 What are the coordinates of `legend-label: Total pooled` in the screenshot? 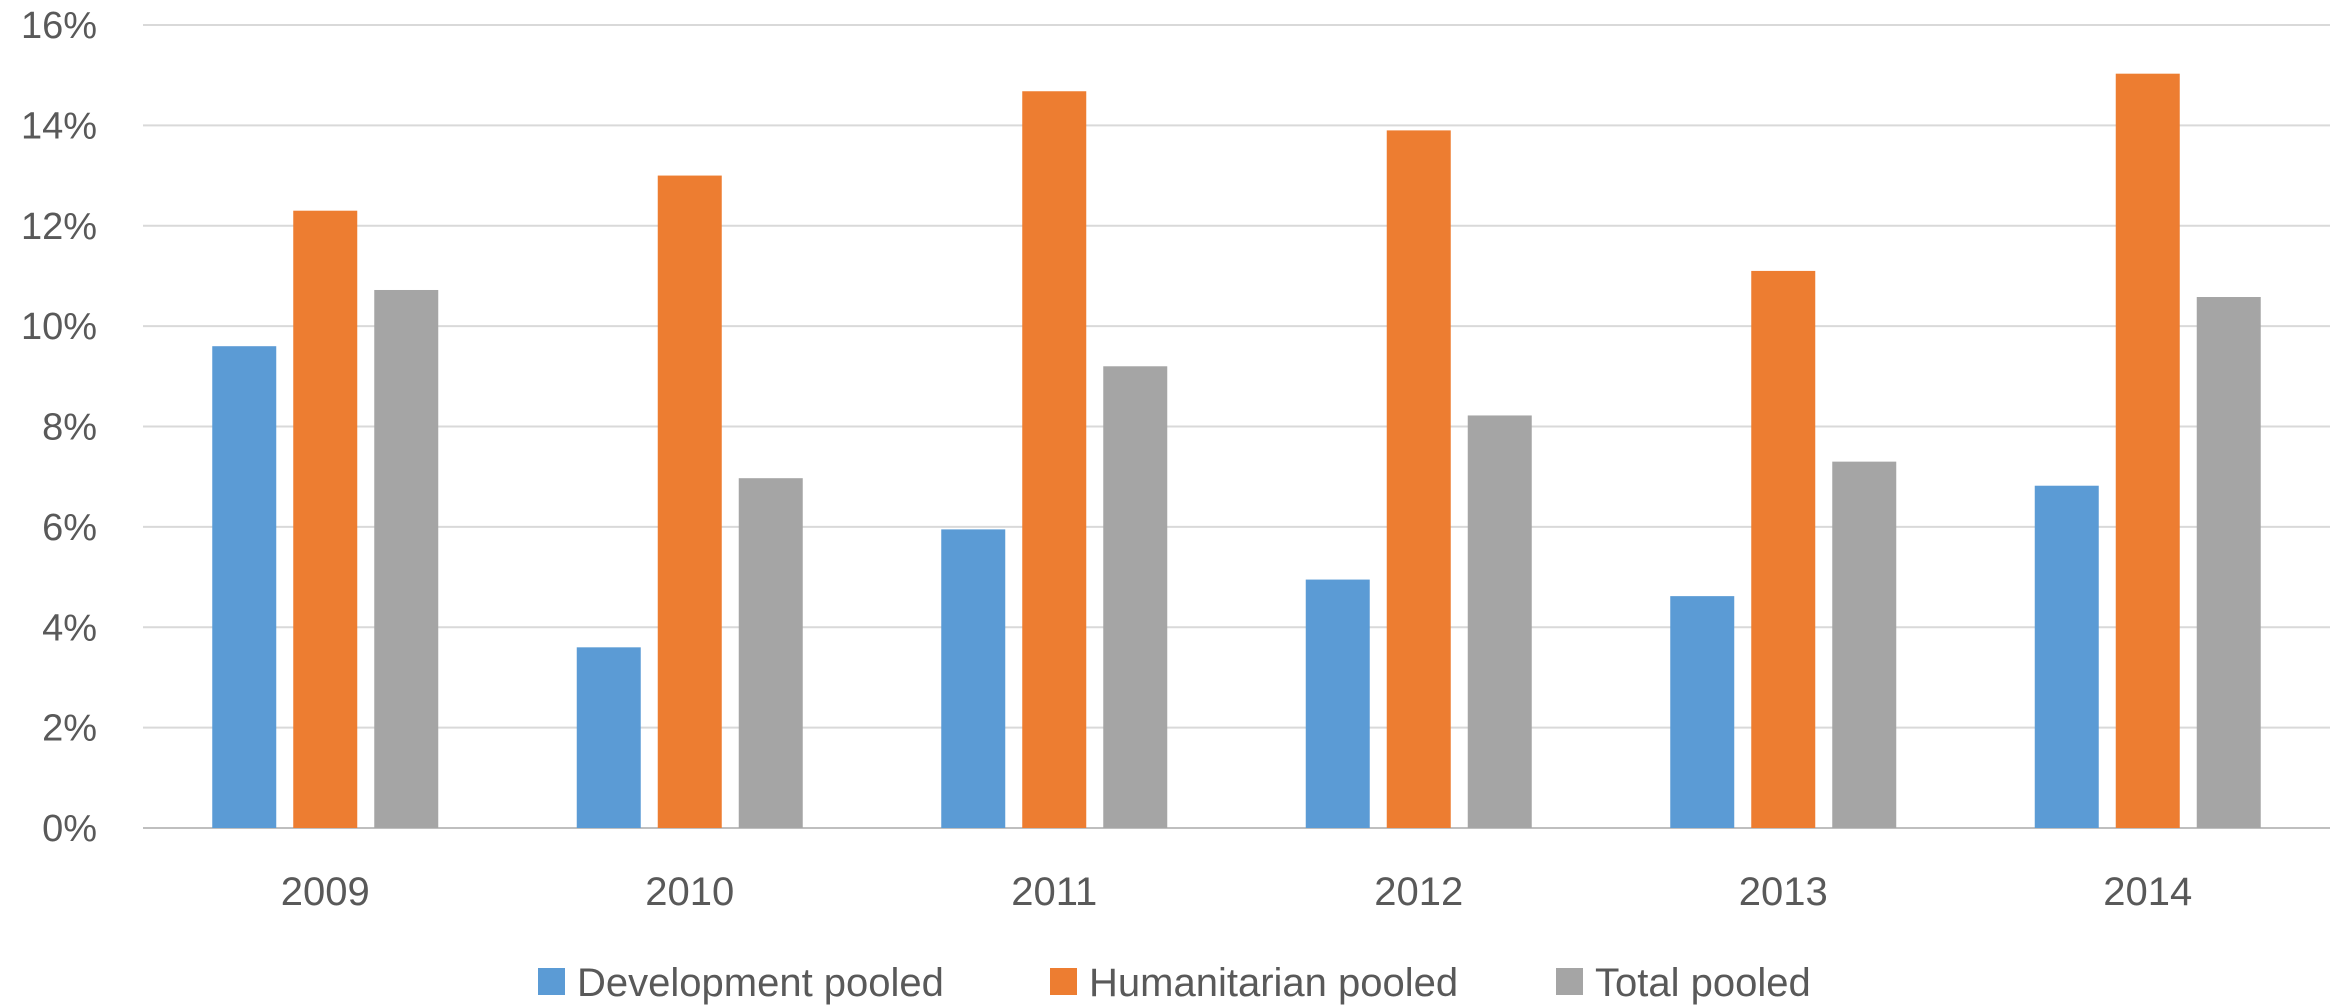 It's located at (1703, 983).